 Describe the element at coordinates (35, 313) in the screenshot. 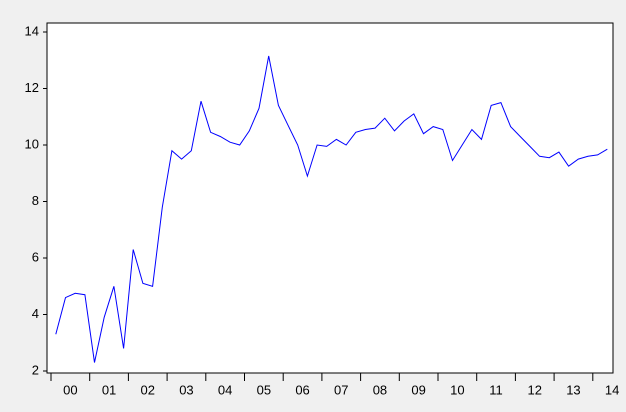

I see `y-tick-label: 4` at that location.